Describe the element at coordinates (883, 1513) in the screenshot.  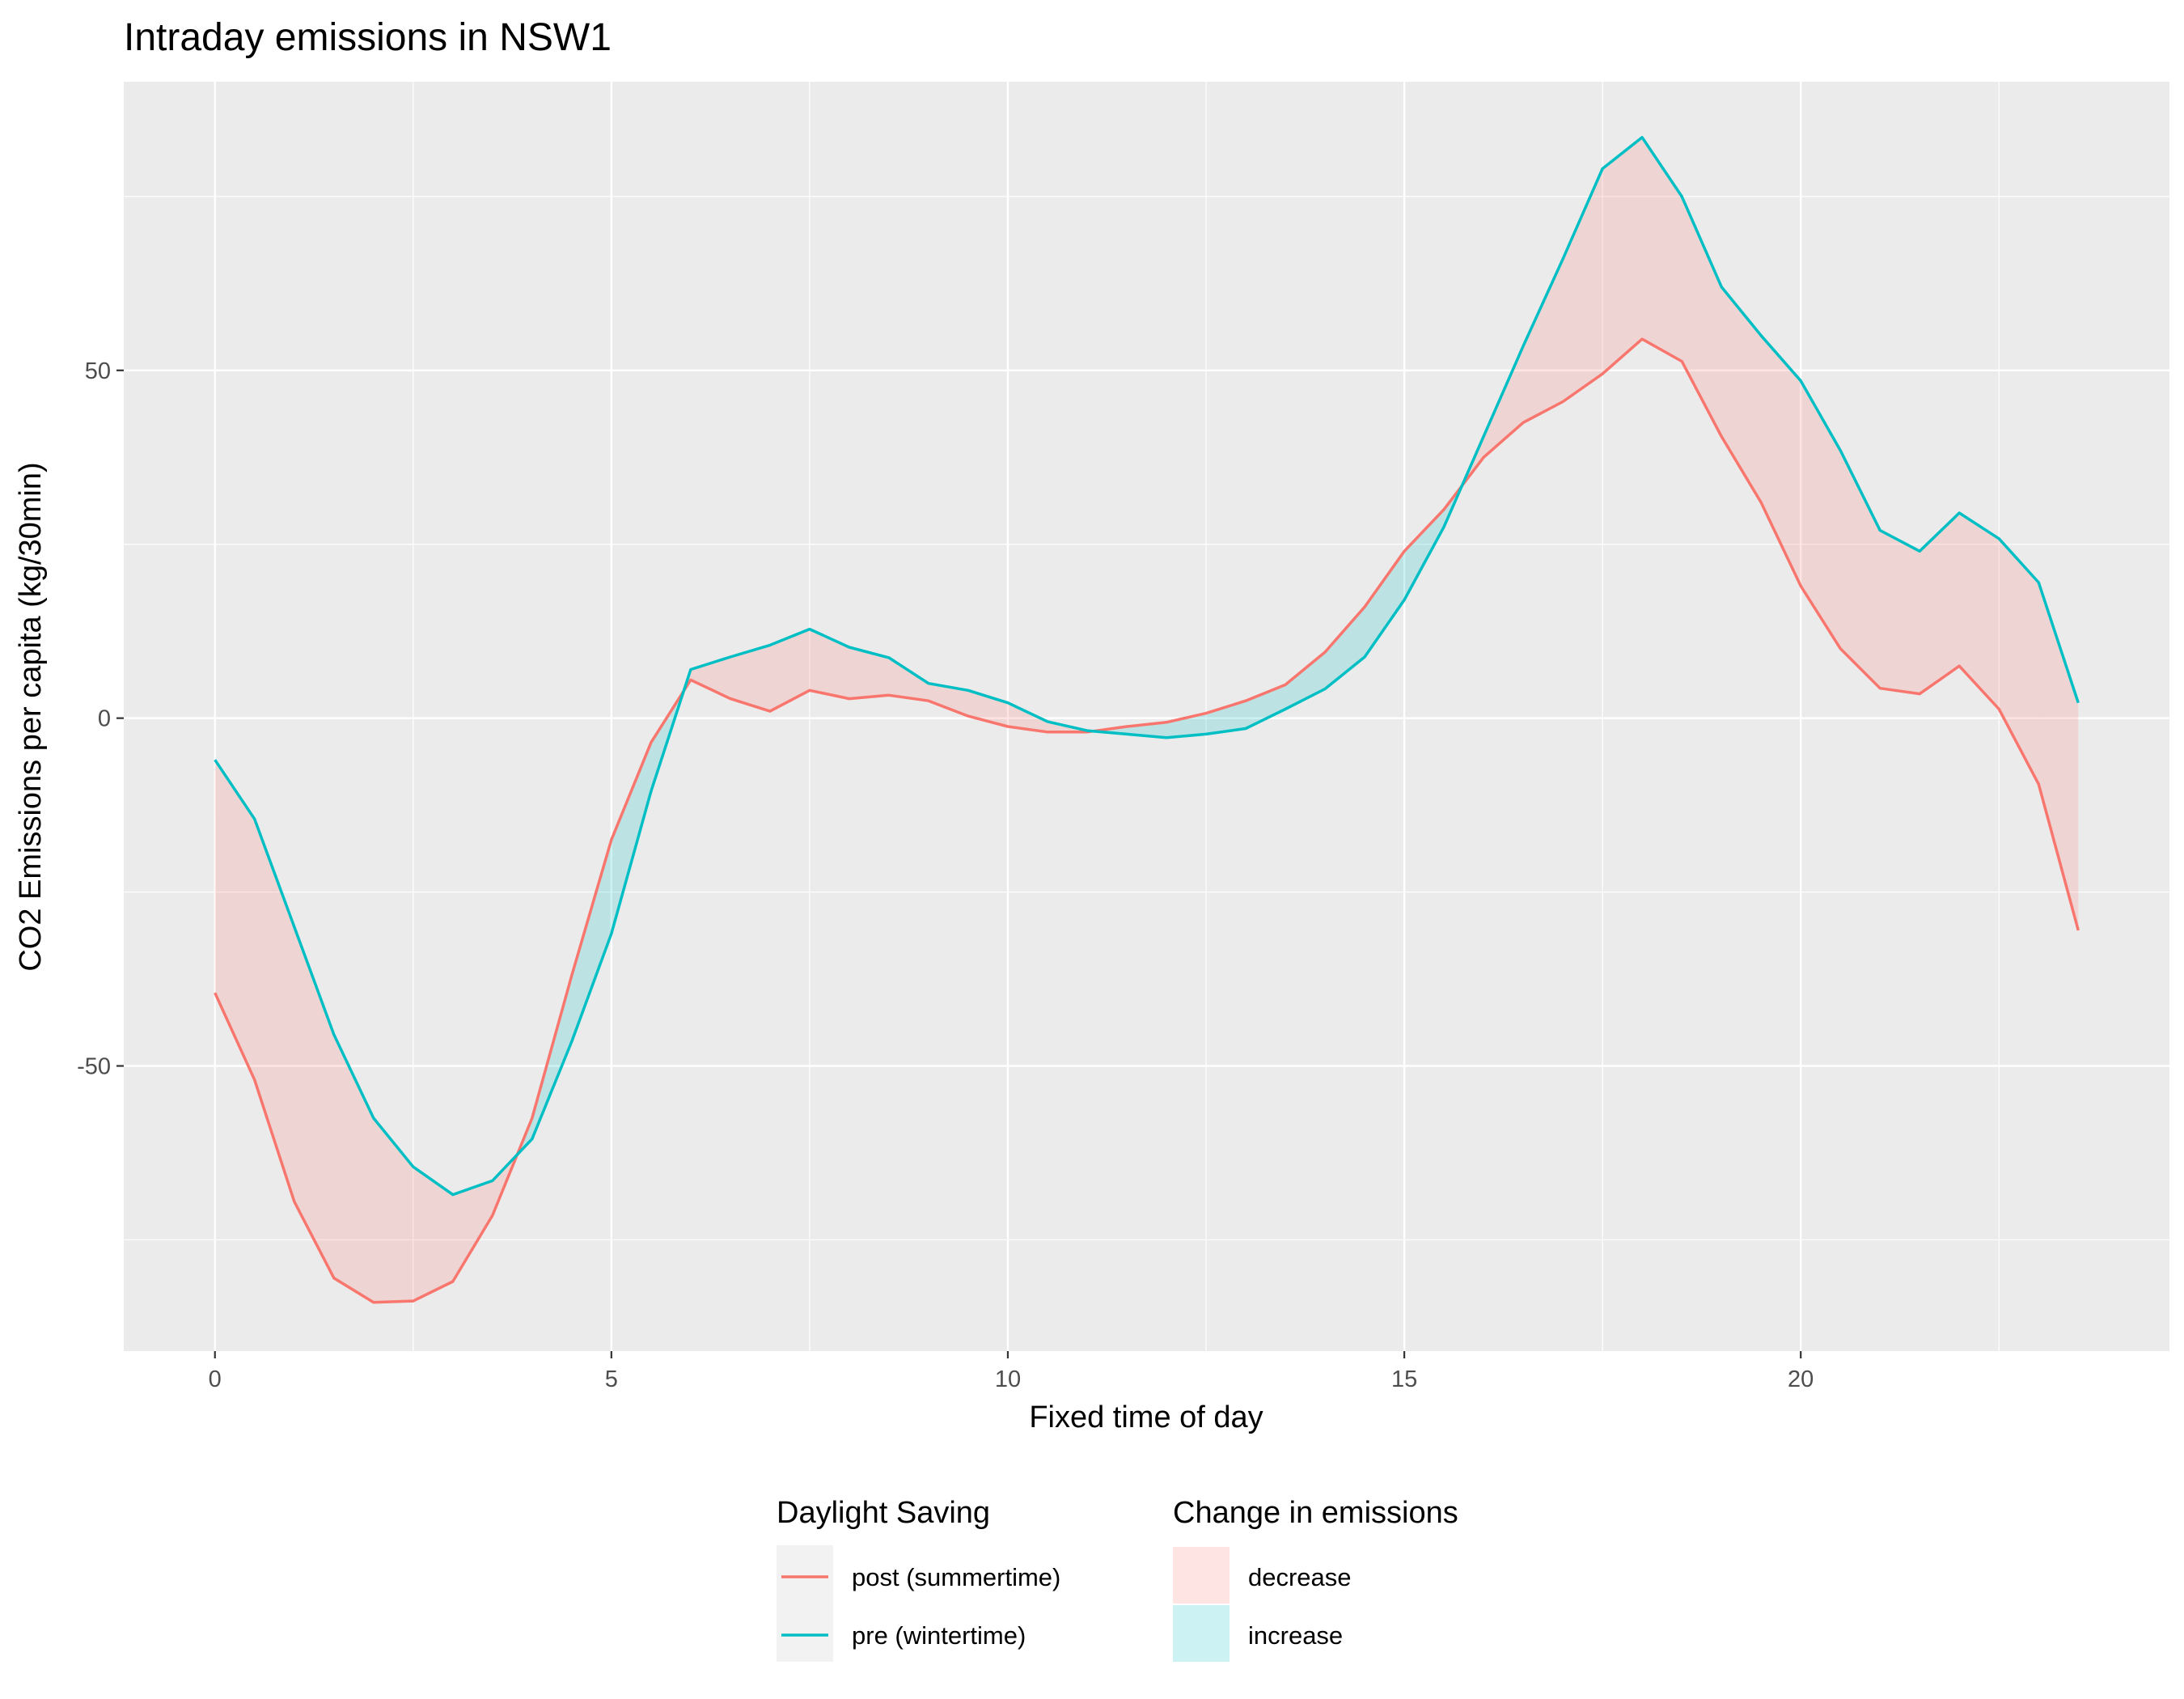
I see `legend-title-daylight-saving: Daylight Saving` at that location.